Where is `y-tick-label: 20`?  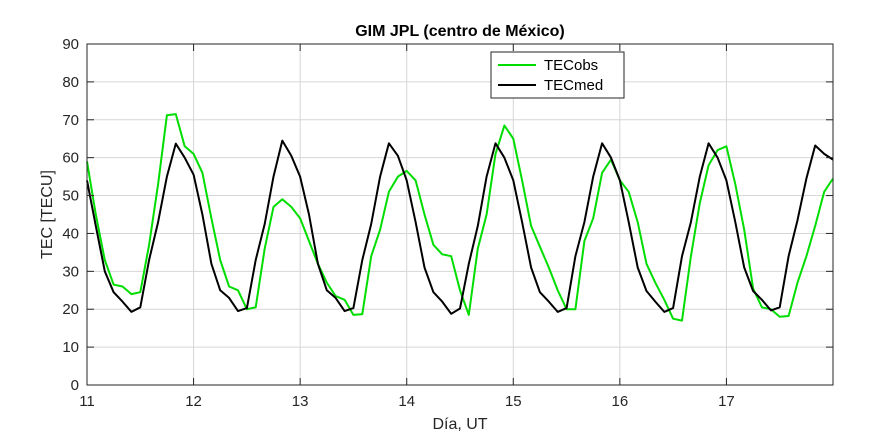
y-tick-label: 20 is located at coordinates (70, 309).